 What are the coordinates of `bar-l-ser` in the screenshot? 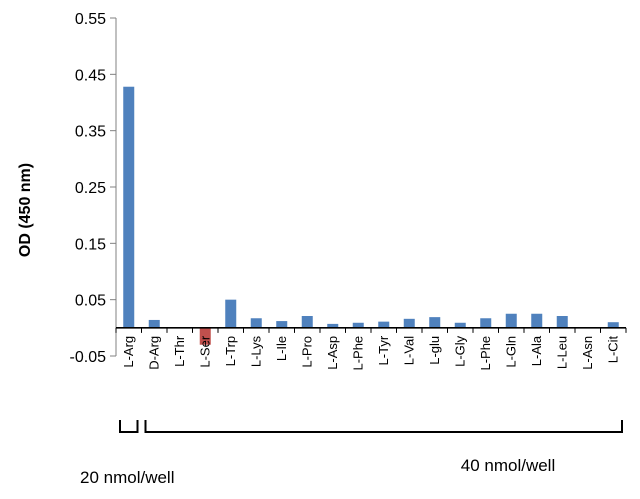 It's located at (205, 336).